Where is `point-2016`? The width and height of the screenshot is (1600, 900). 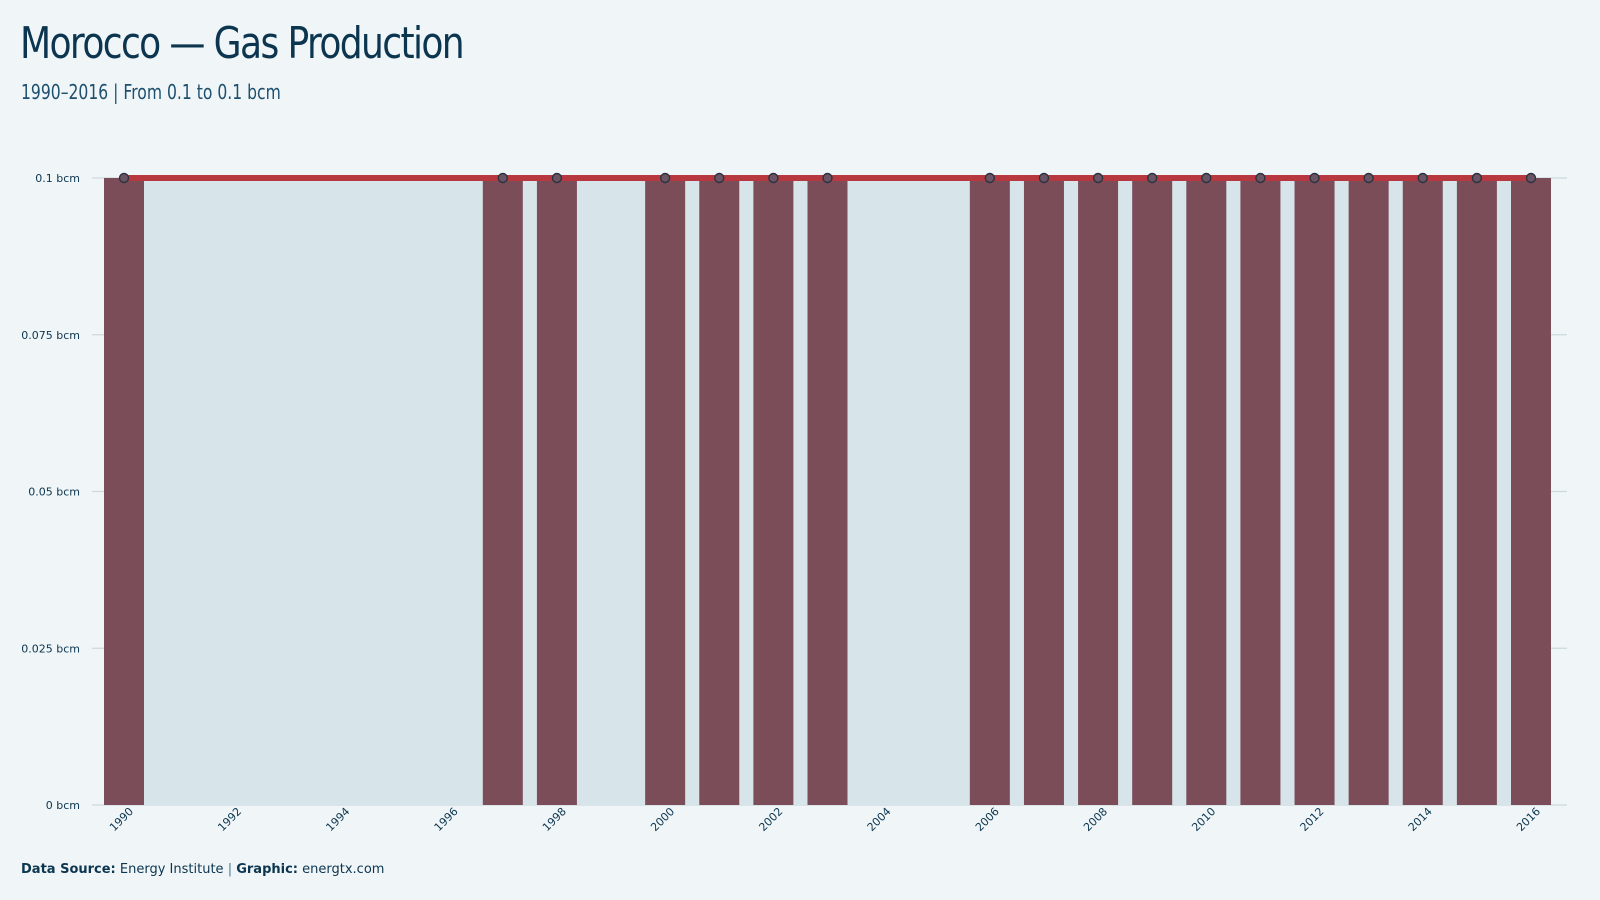
point-2016 is located at coordinates (1531, 178).